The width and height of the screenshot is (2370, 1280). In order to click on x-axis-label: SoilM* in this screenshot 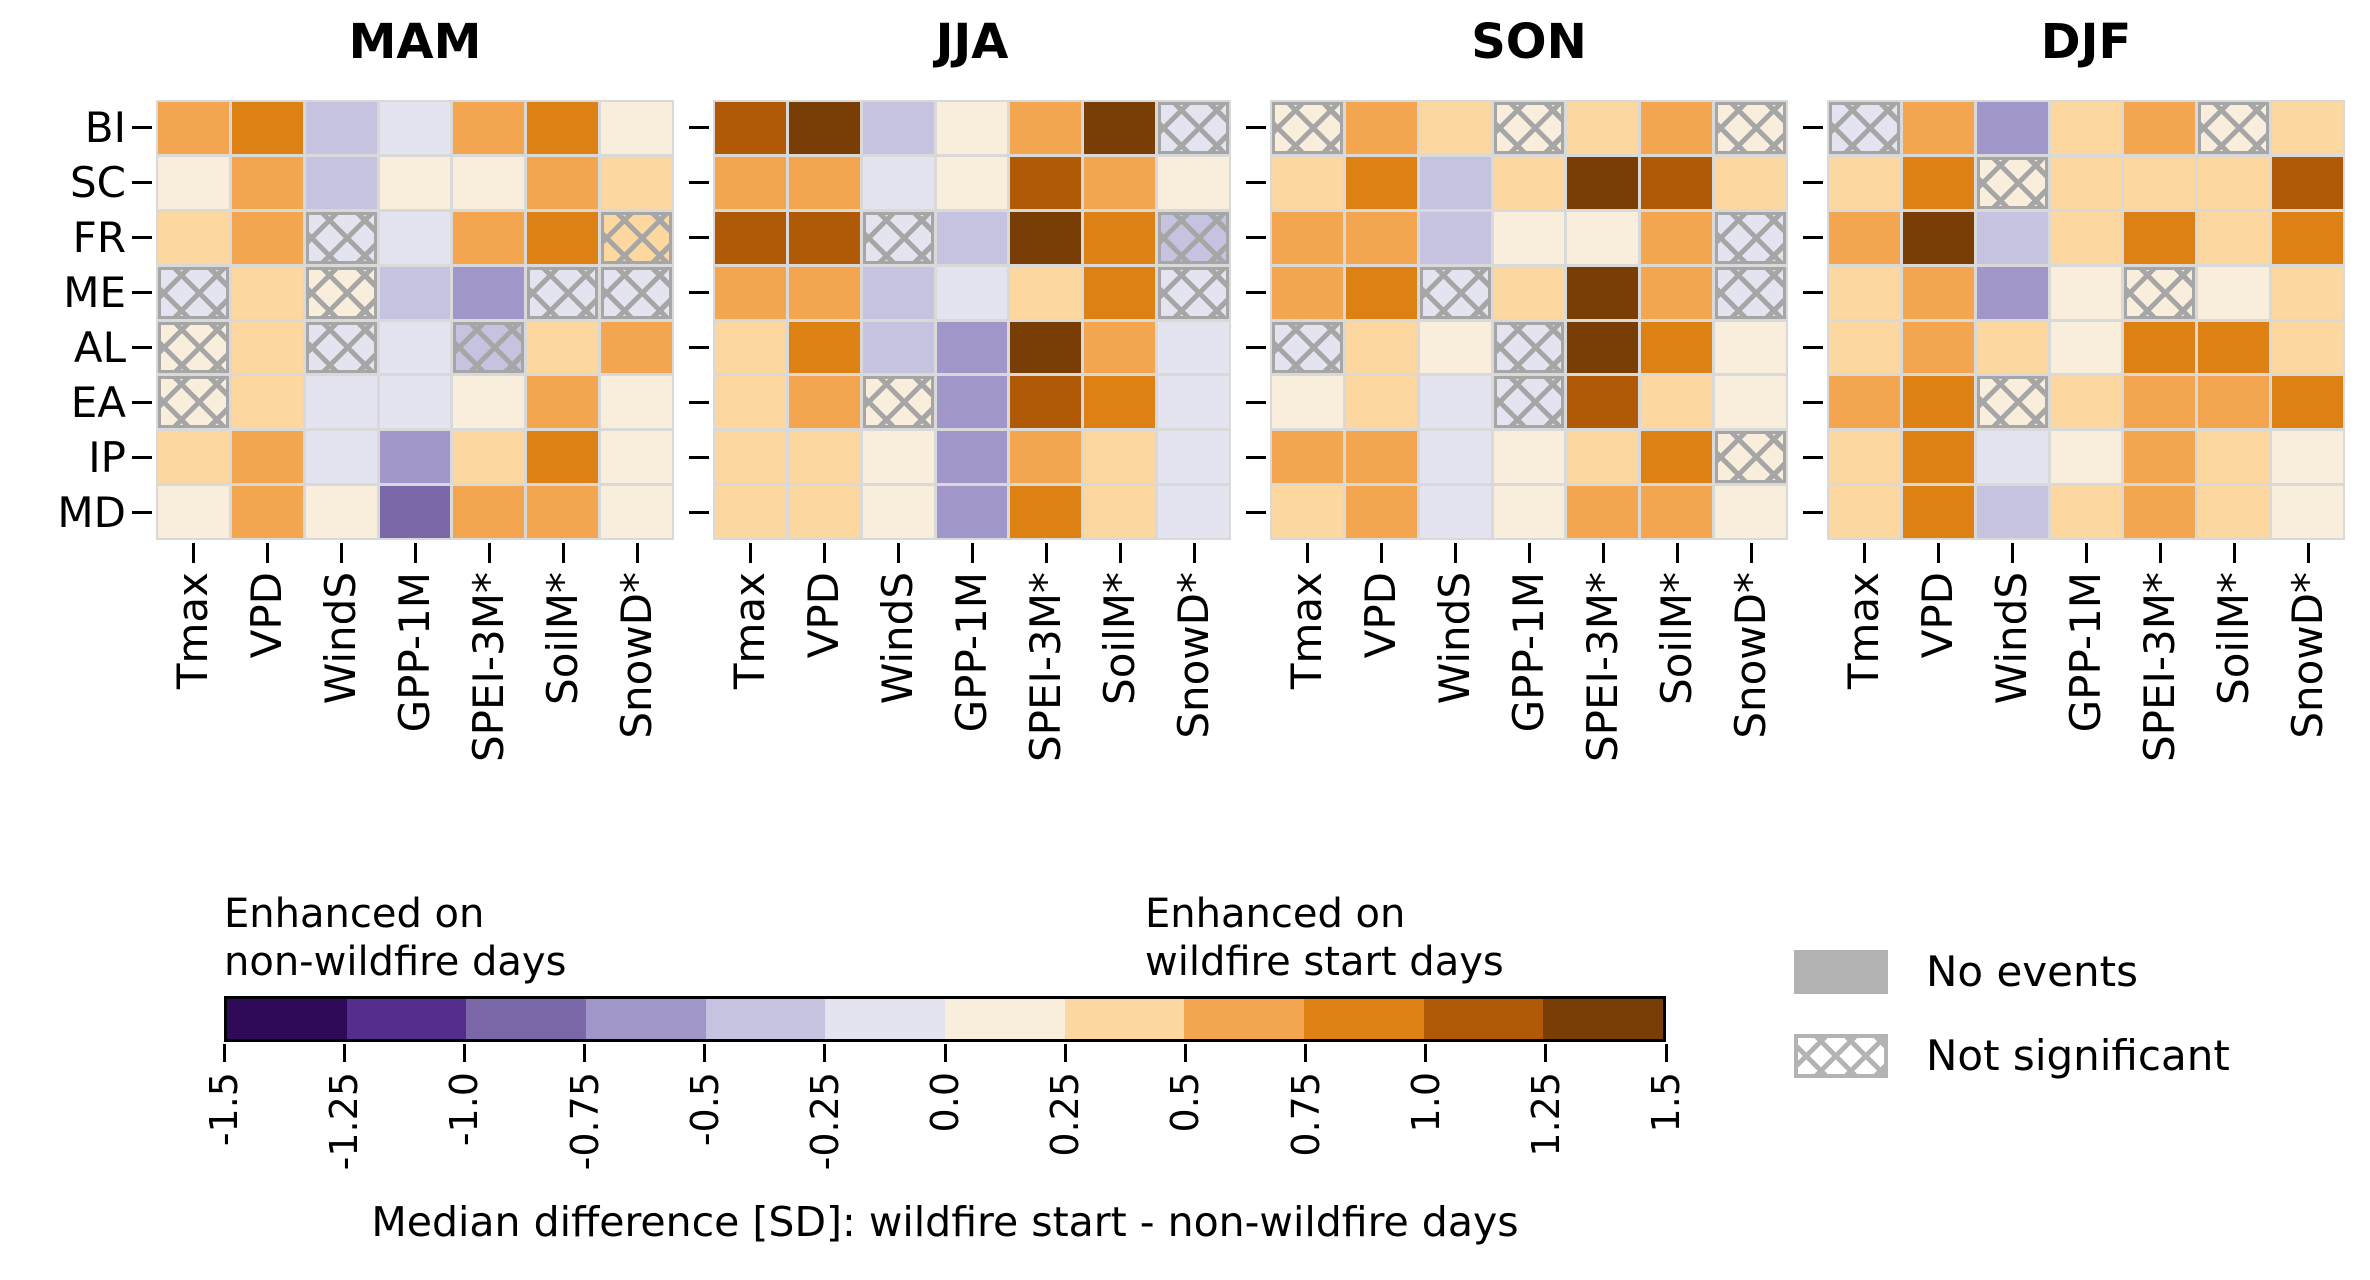, I will do `click(1676, 638)`.